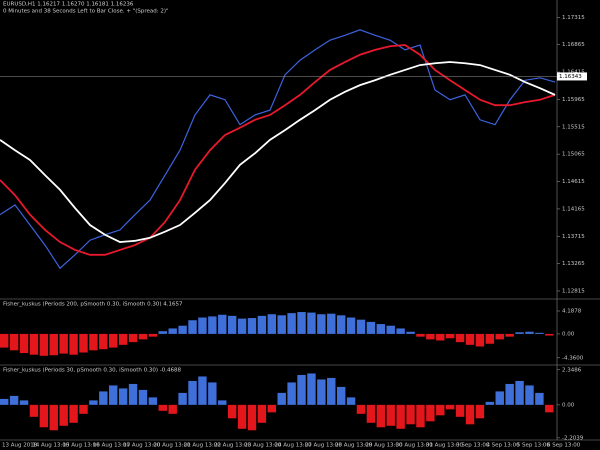 The height and width of the screenshot is (450, 600). I want to click on x-tick-label: 31 Aug 13:00, so click(445, 446).